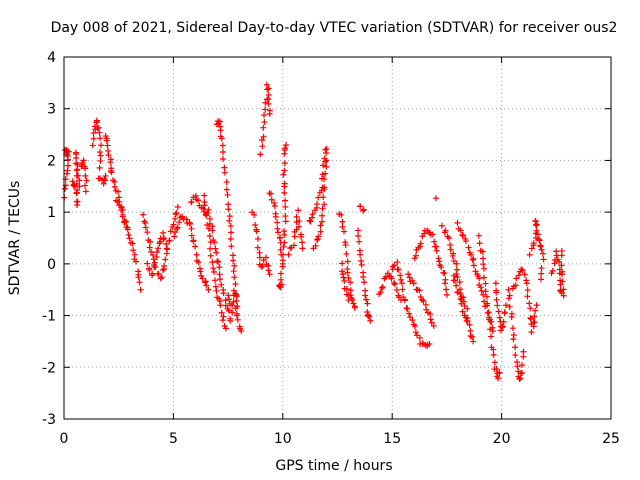 Image resolution: width=640 pixels, height=480 pixels. What do you see at coordinates (15, 238) in the screenshot?
I see `y-axis-label: SDTVAR / TECUs` at bounding box center [15, 238].